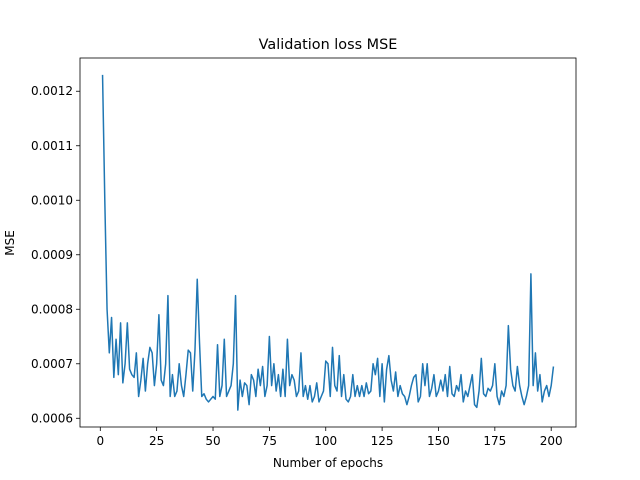 This screenshot has width=640, height=480. Describe the element at coordinates (325, 441) in the screenshot. I see `x-tick-label: 100` at that location.